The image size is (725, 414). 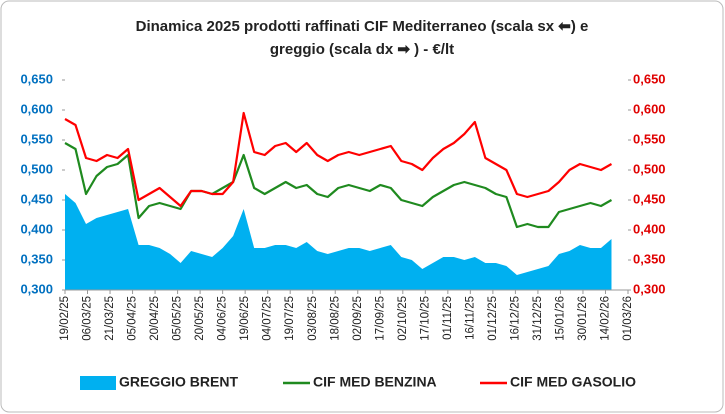 I want to click on x-tick-label: 04/07/25, so click(x=268, y=318).